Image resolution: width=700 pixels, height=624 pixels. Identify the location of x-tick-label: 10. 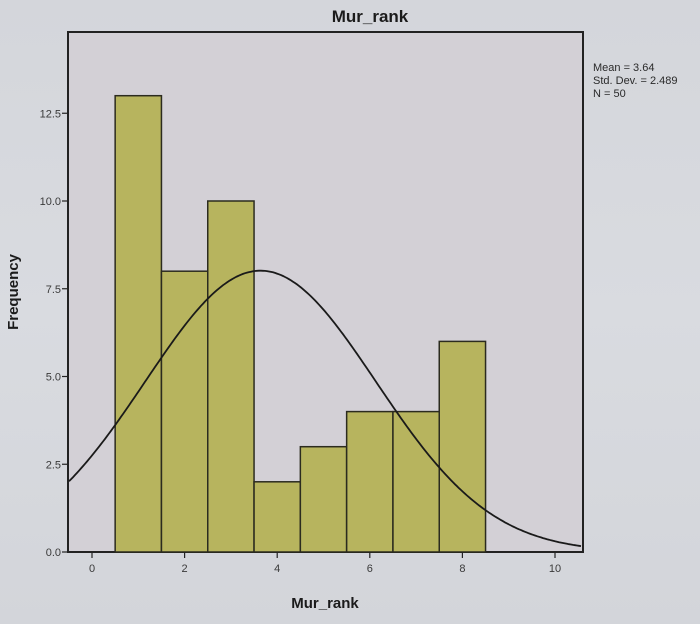
(555, 569).